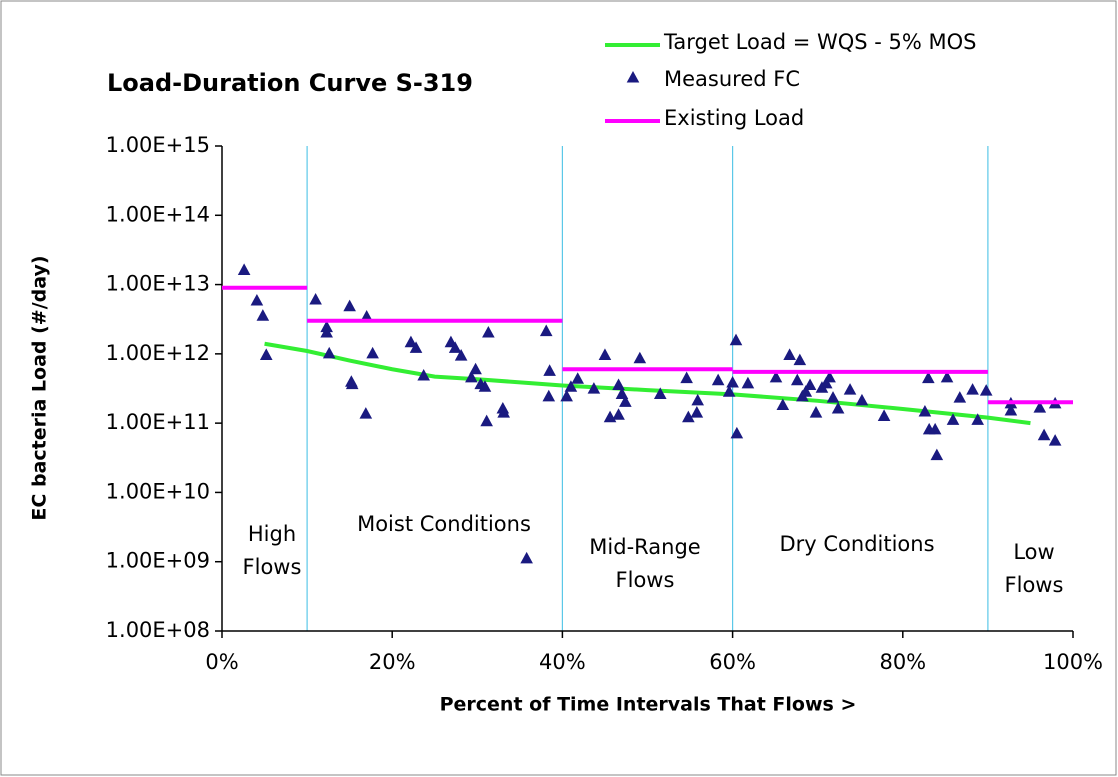 This screenshot has width=1118, height=777. Describe the element at coordinates (392, 662) in the screenshot. I see `x-tick-label: 20%` at that location.